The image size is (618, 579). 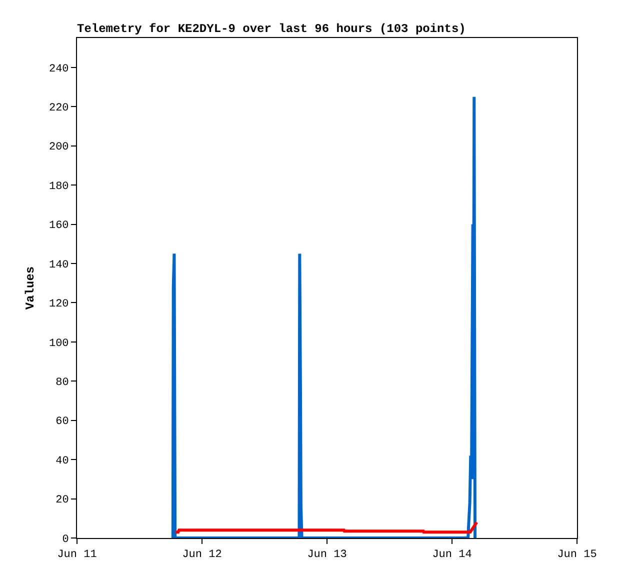 What do you see at coordinates (58, 304) in the screenshot?
I see `y-tick-label: 120` at bounding box center [58, 304].